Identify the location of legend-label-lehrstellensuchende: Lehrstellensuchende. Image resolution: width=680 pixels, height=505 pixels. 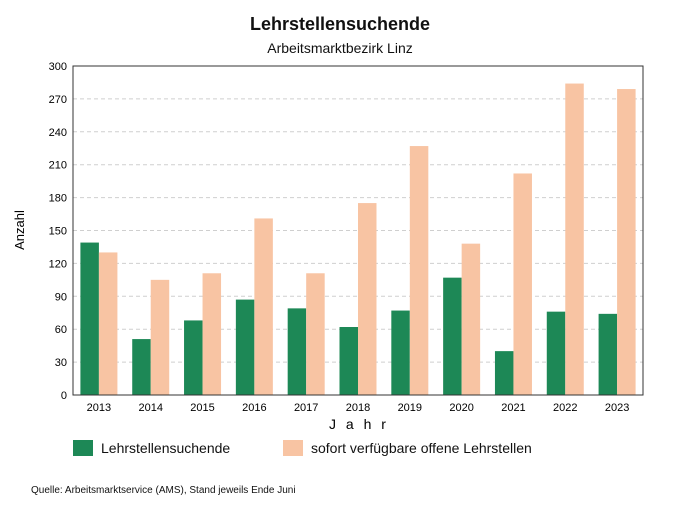
(166, 448).